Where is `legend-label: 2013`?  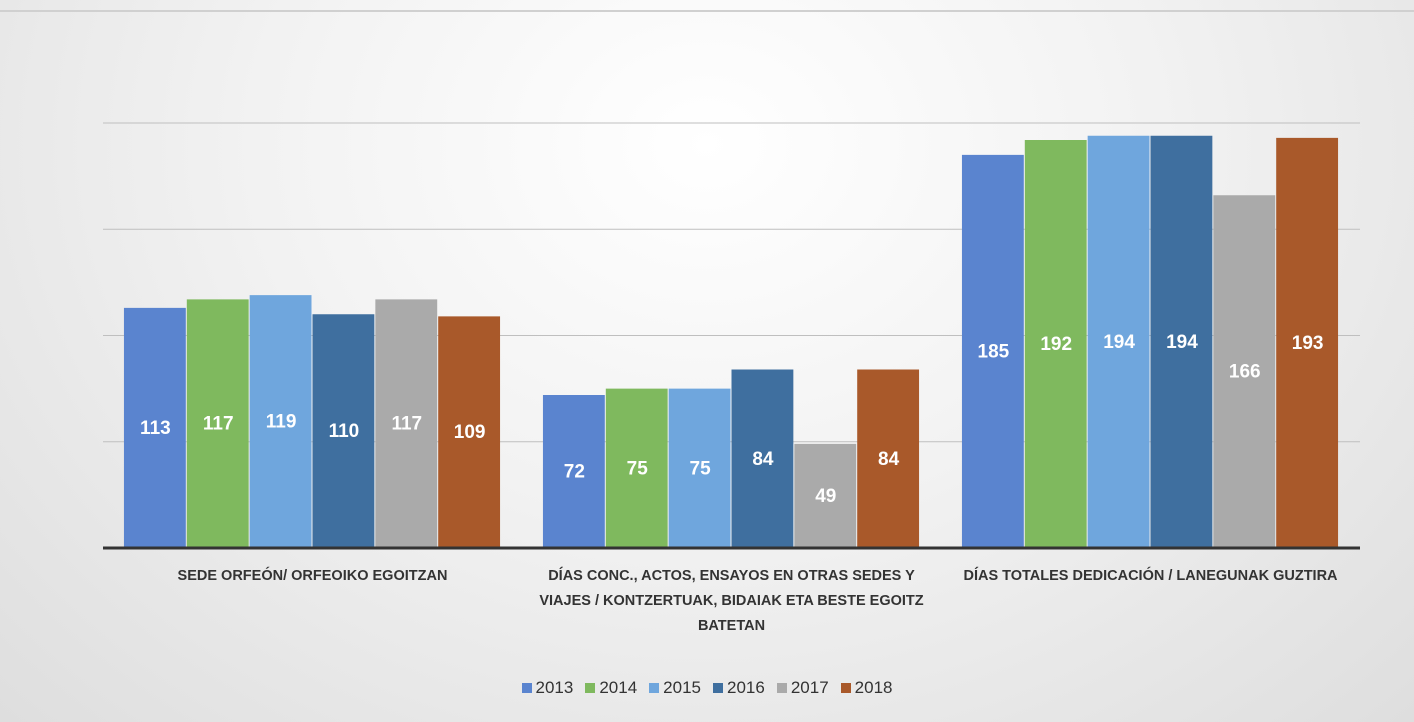
legend-label: 2013 is located at coordinates (554, 687).